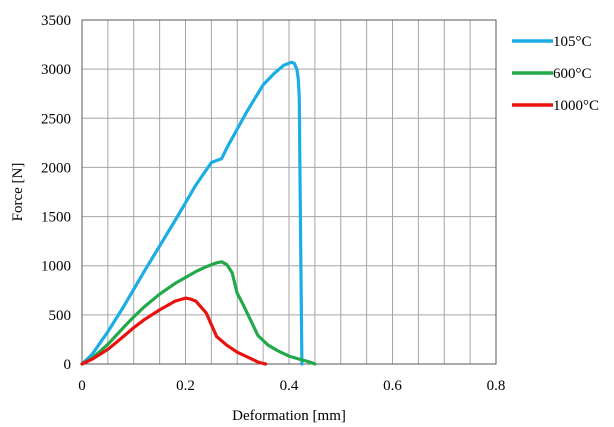 This screenshot has width=614, height=427. Describe the element at coordinates (82, 386) in the screenshot. I see `x-tick-label: 0` at that location.